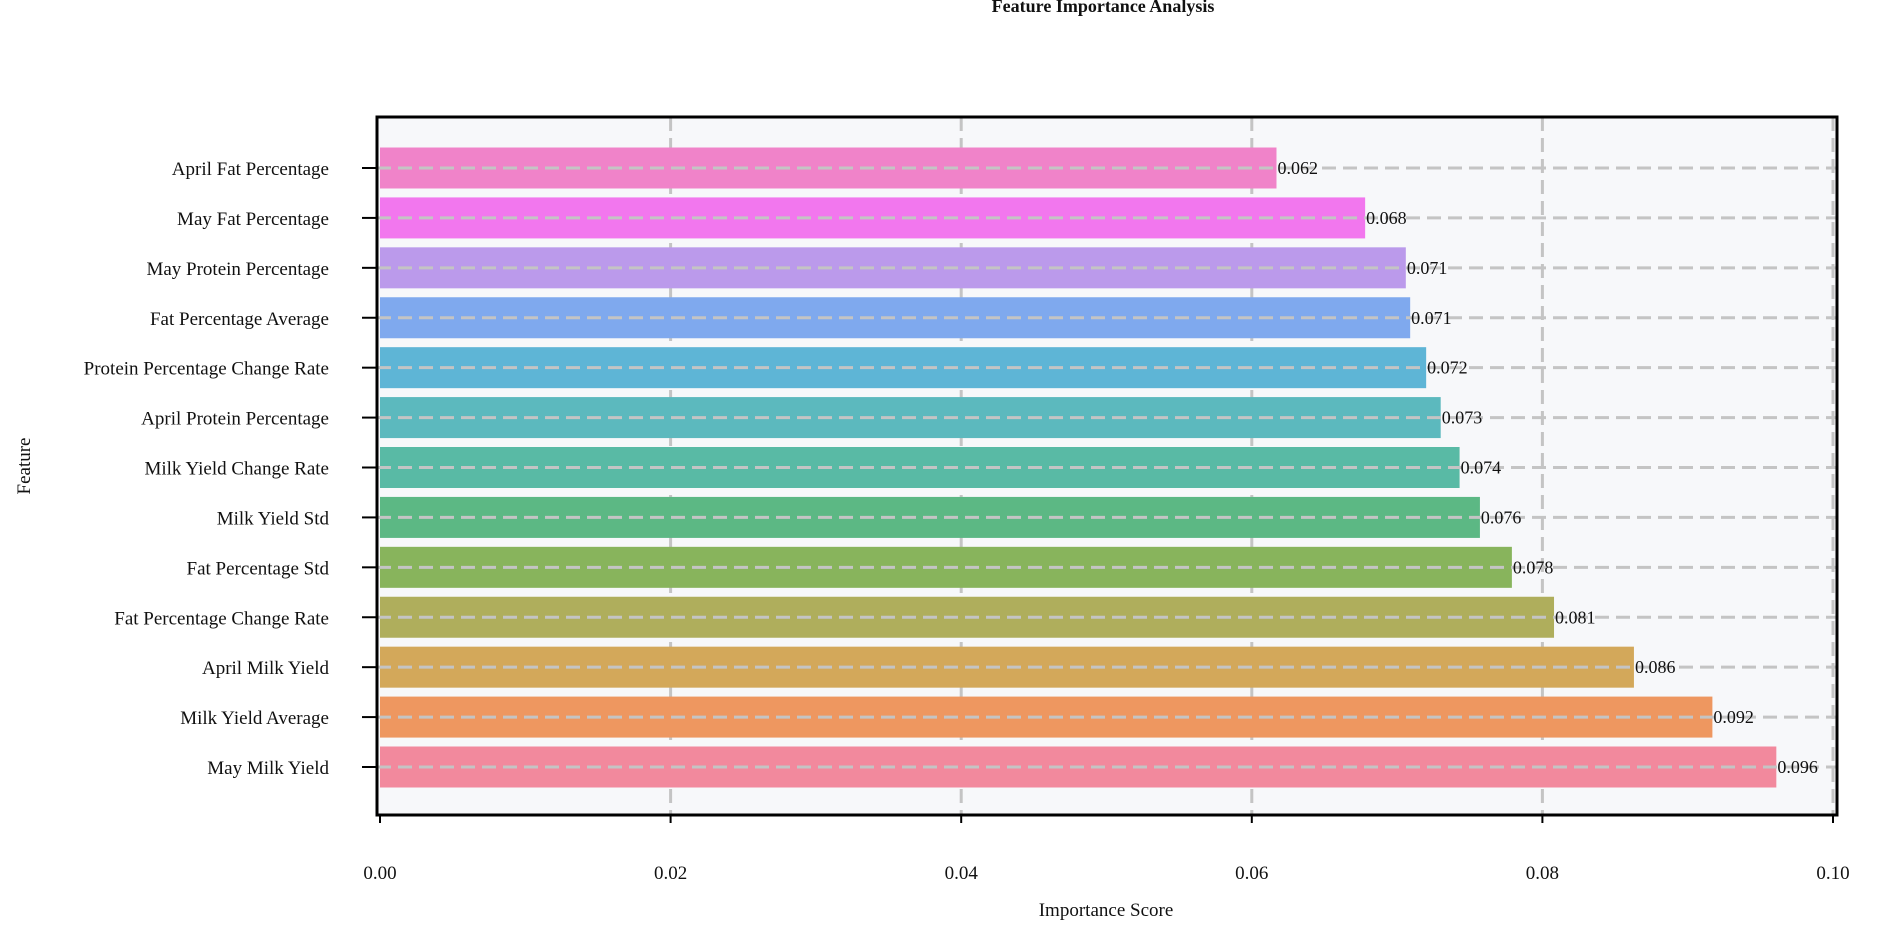 Image resolution: width=1902 pixels, height=942 pixels. Describe the element at coordinates (1575, 617) in the screenshot. I see `data-label: 0.081` at that location.